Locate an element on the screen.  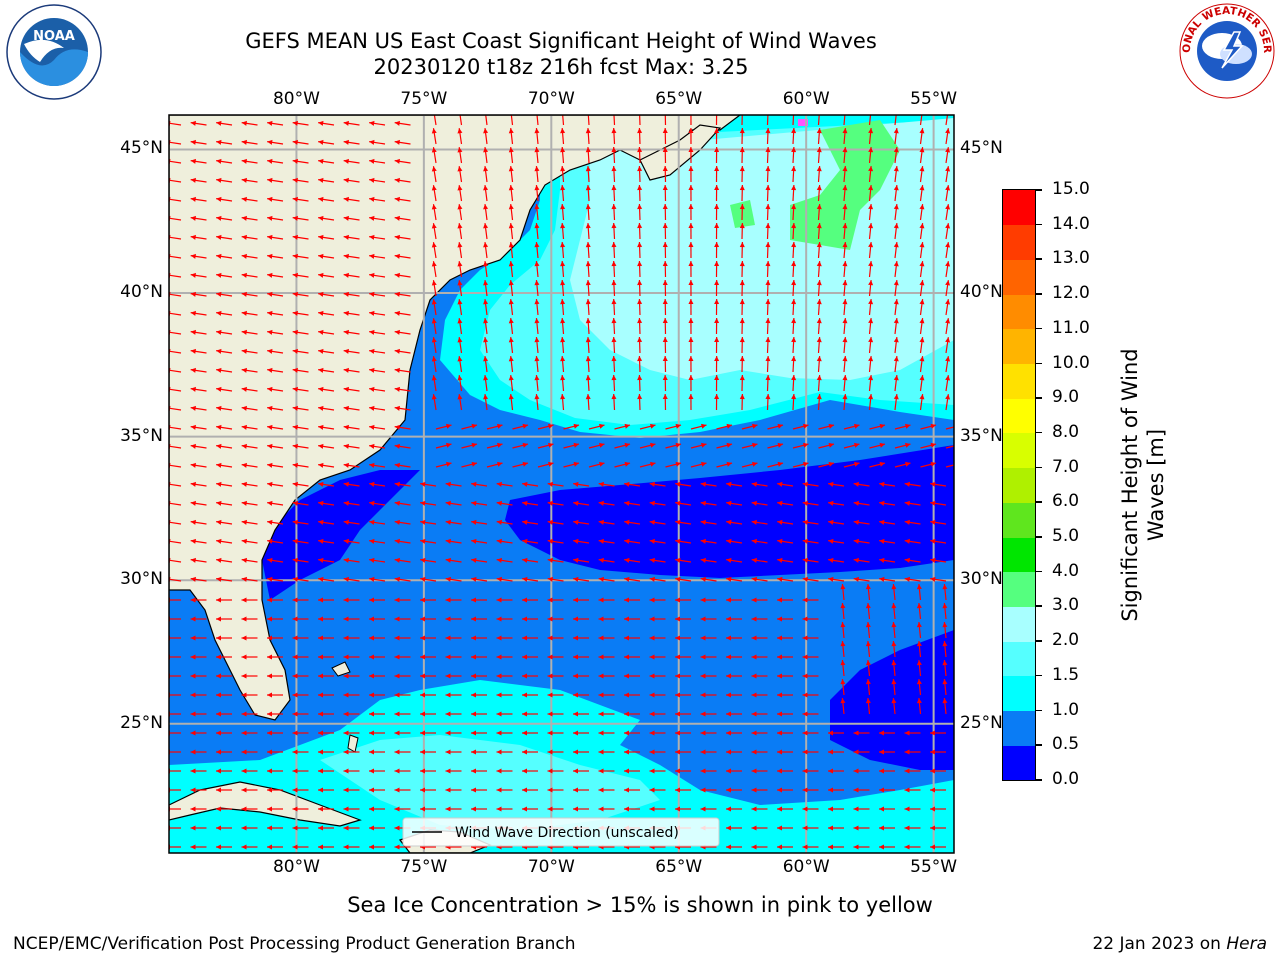
lat-tick-label-right: 40°N is located at coordinates (981, 292).